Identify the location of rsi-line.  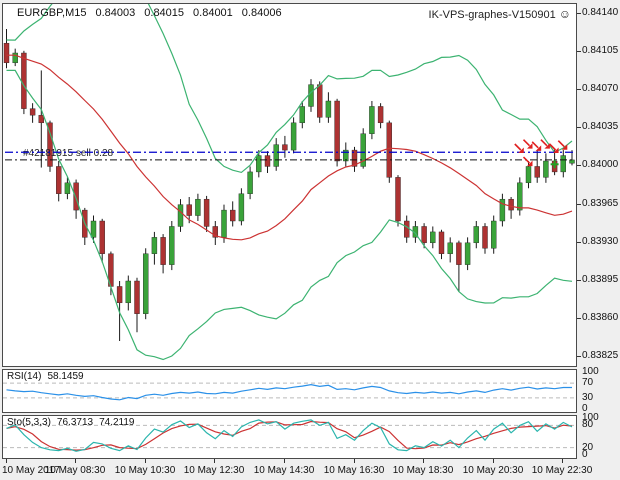
(289, 392).